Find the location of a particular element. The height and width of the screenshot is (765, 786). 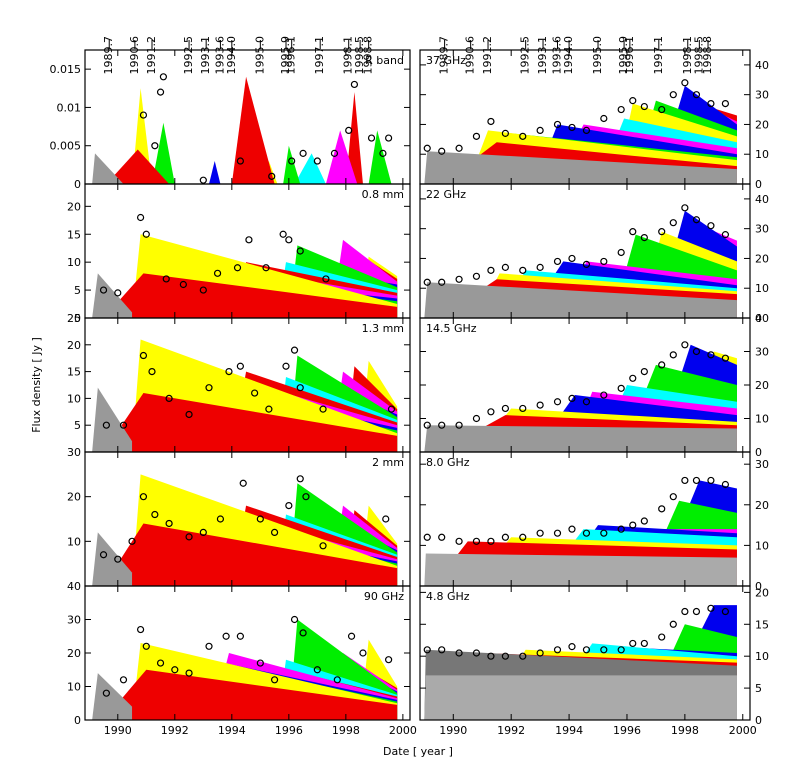

x-tick-label: 1994 is located at coordinates (232, 730).